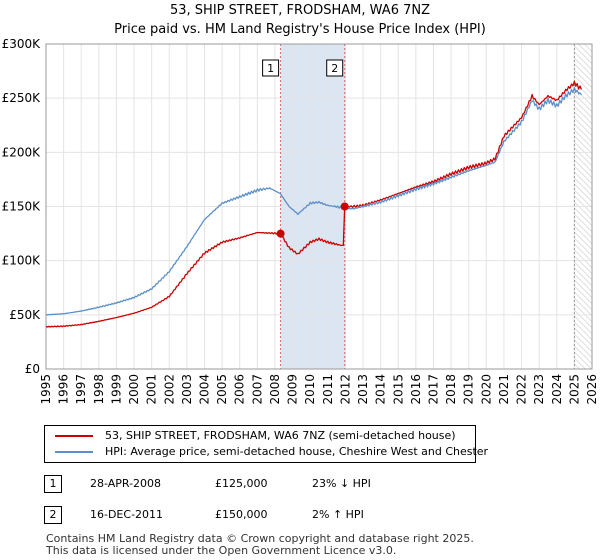  I want to click on x-tick-label: 1998, so click(99, 389).